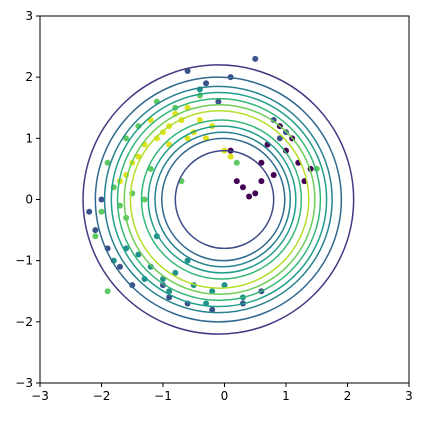  What do you see at coordinates (40, 396) in the screenshot?
I see `x-tick-label: −3` at bounding box center [40, 396].